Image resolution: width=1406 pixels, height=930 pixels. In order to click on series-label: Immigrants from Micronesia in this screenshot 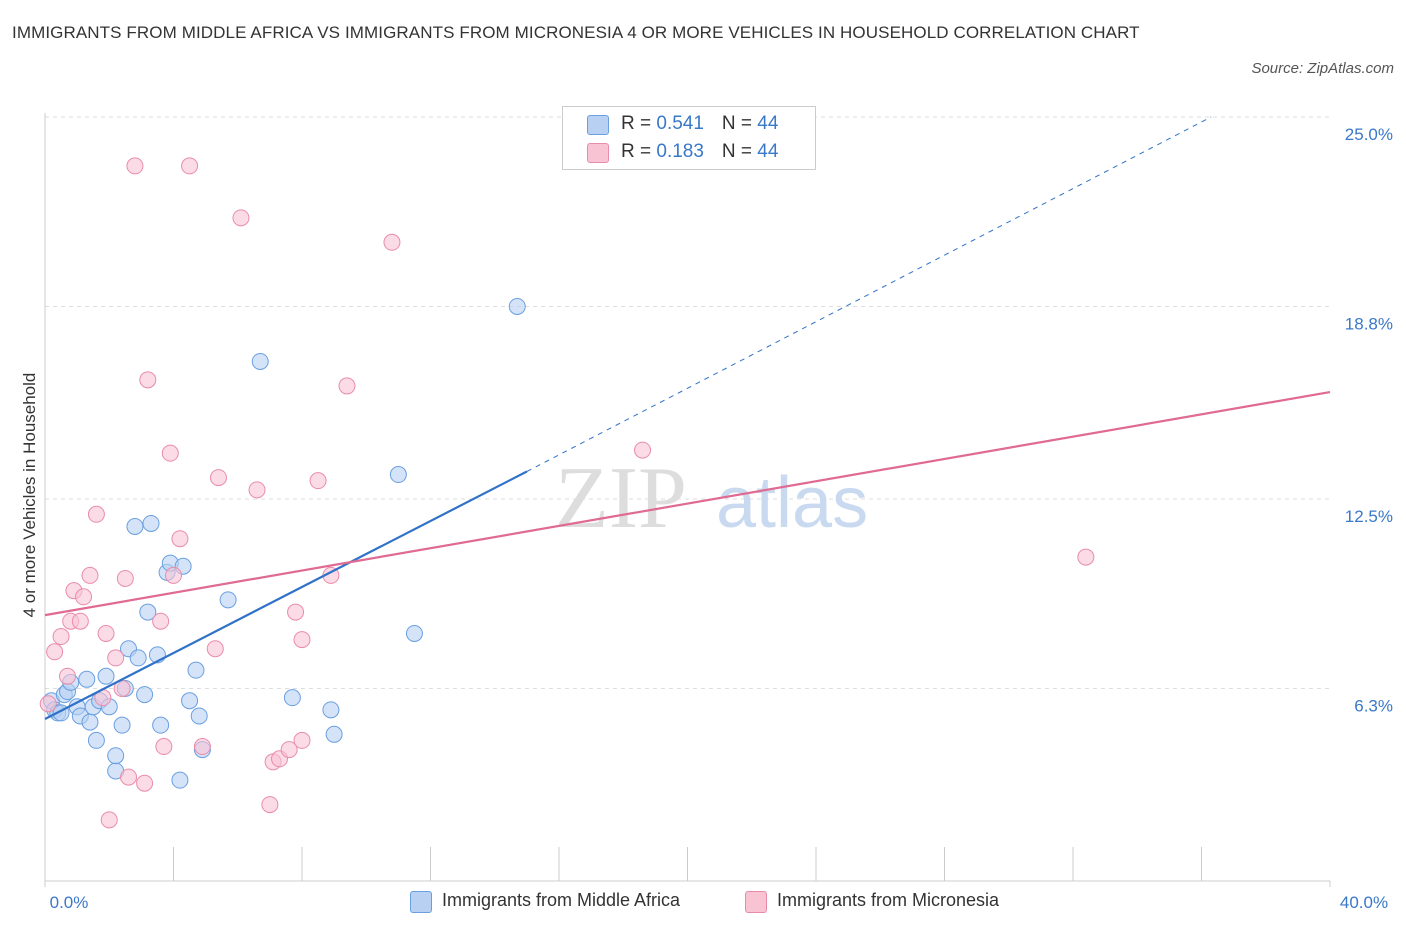, I will do `click(888, 900)`.